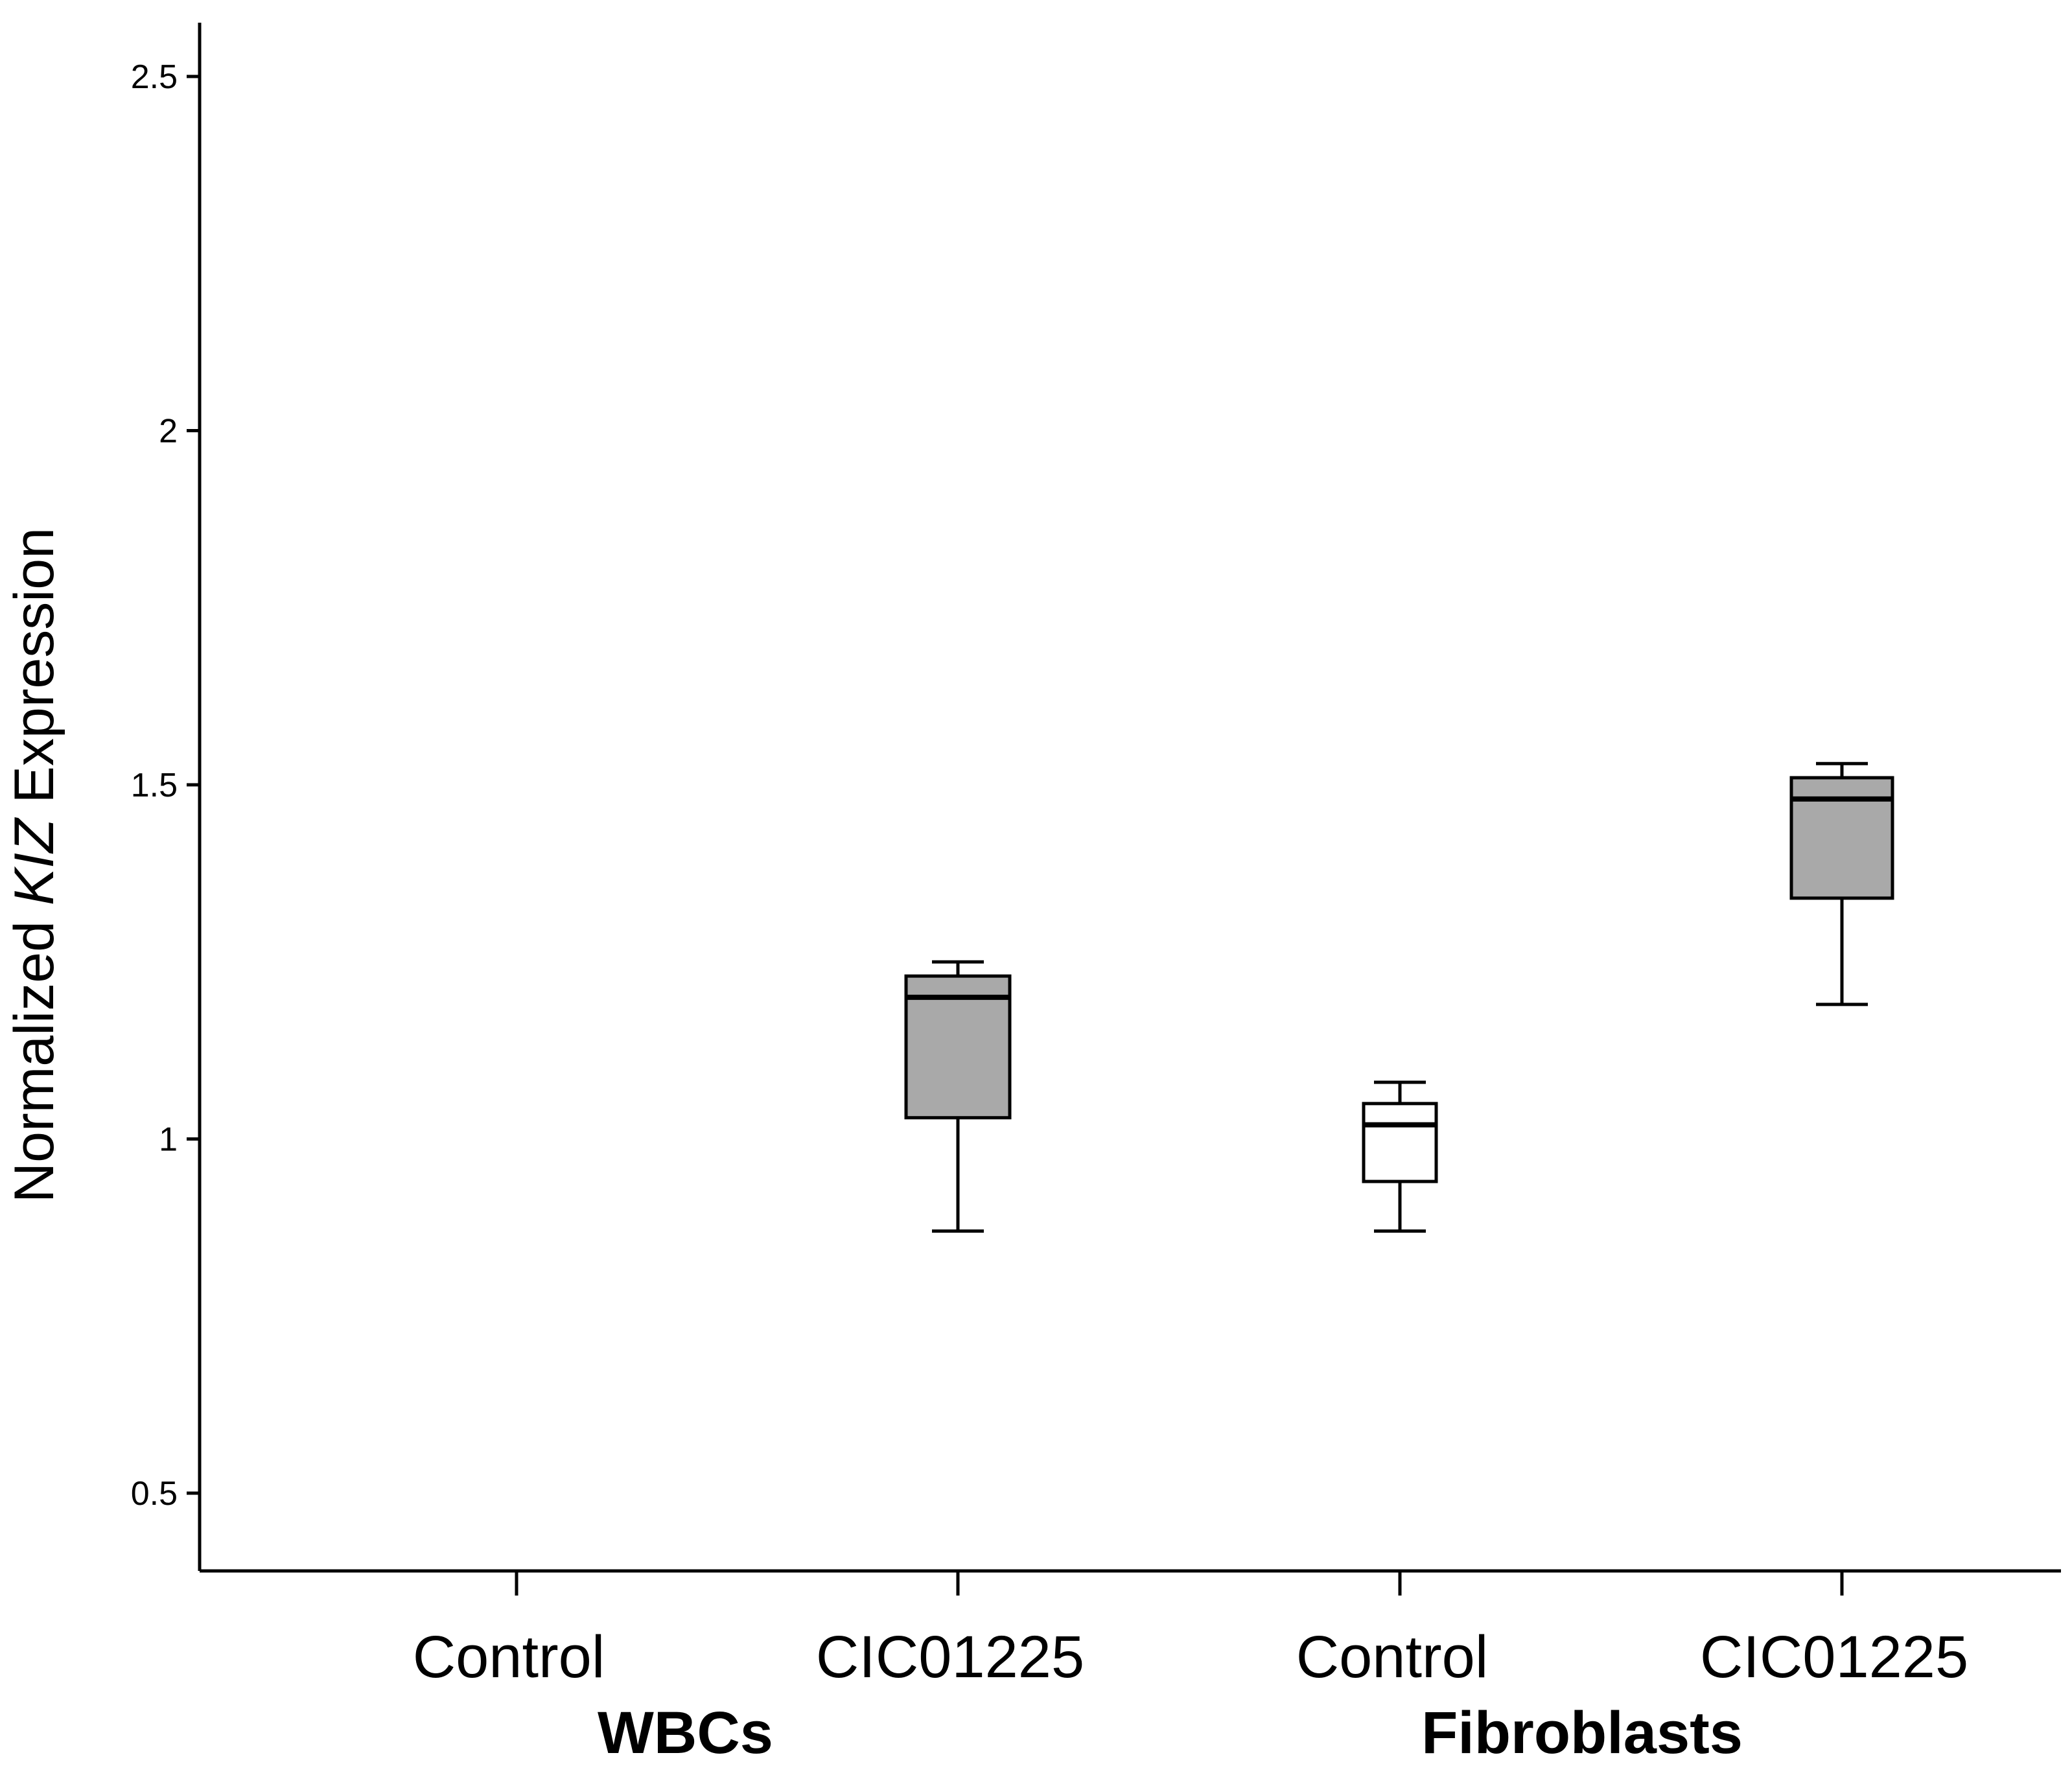 Image resolution: width=2072 pixels, height=1777 pixels. Describe the element at coordinates (34, 1054) in the screenshot. I see `y-axis-label-part: Normalized` at that location.